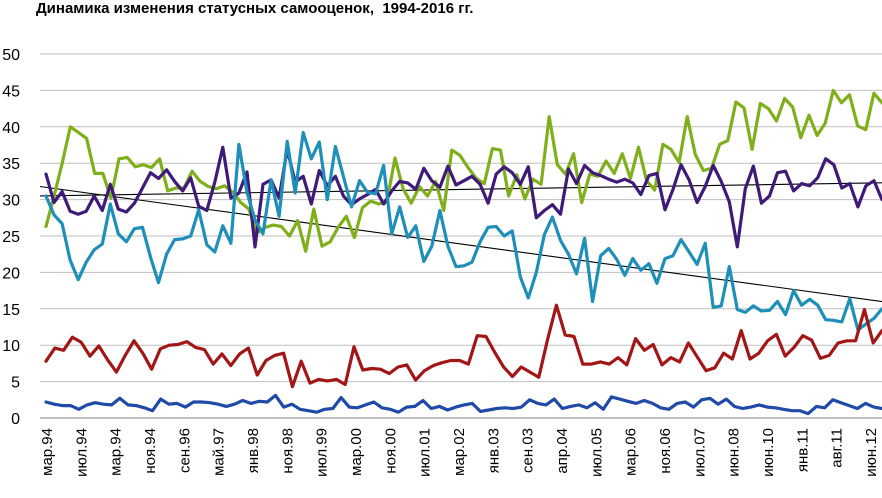 This screenshot has height=498, width=882. What do you see at coordinates (15, 383) in the screenshot?
I see `y-tick-label: 5` at bounding box center [15, 383].